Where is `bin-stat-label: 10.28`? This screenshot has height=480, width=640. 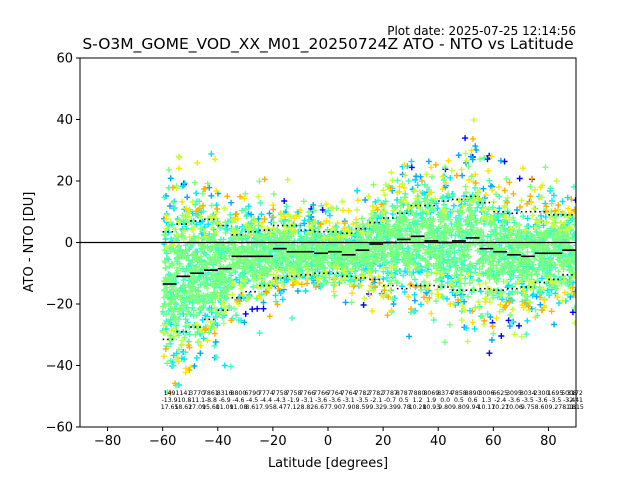 bin-stat-label: 10.28 is located at coordinates (418, 407).